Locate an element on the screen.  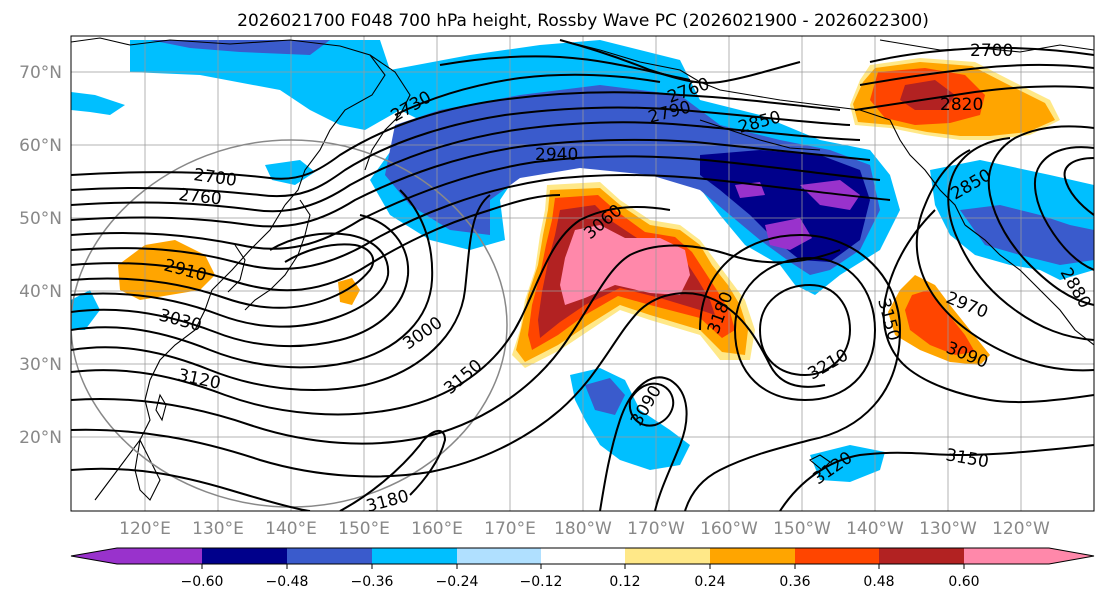
colorbar-label-5: 0.12 is located at coordinates (624, 582).